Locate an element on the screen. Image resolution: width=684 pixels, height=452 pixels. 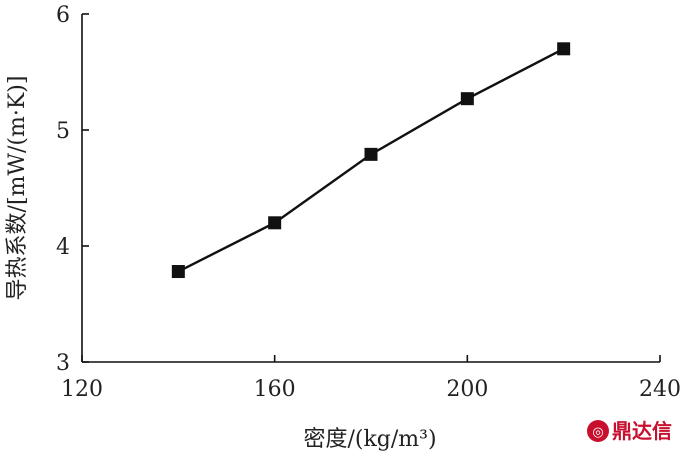
watermark-text: 鼎达信 is located at coordinates (642, 431).